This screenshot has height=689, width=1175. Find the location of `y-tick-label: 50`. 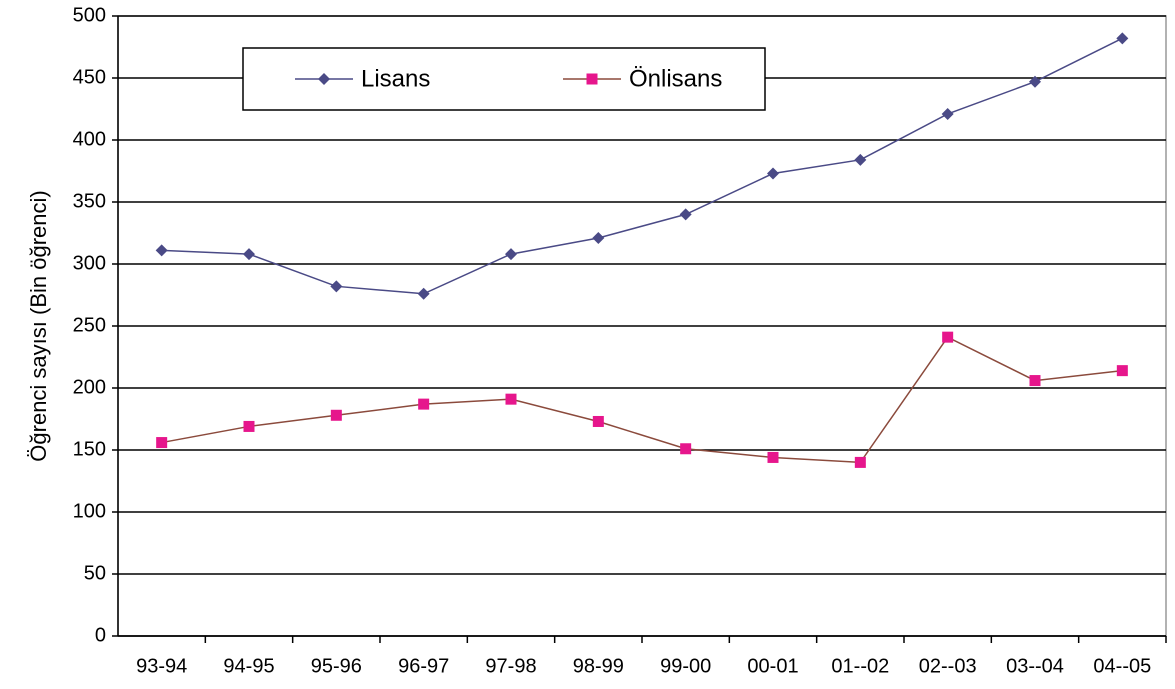

y-tick-label: 50 is located at coordinates (95, 573).